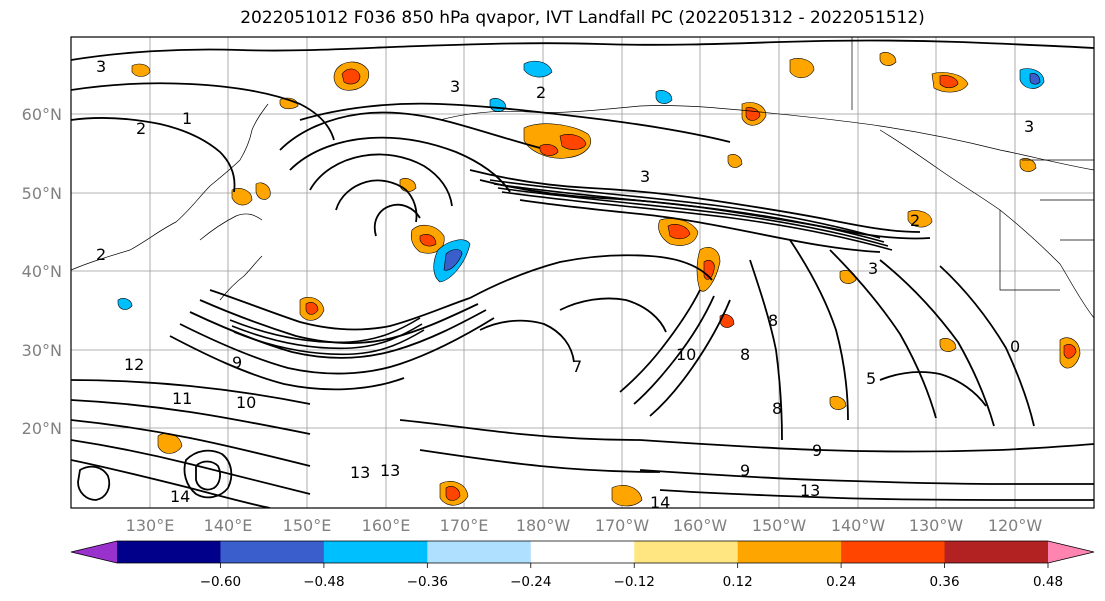 The height and width of the screenshot is (601, 1105). I want to click on colorbar-tick-label: 0.24, so click(841, 582).